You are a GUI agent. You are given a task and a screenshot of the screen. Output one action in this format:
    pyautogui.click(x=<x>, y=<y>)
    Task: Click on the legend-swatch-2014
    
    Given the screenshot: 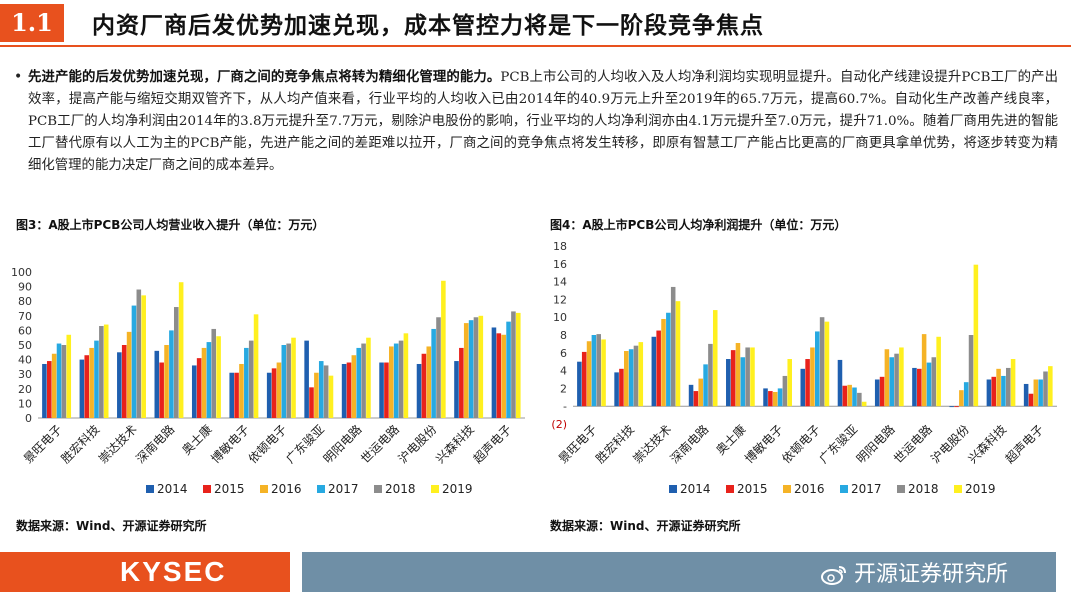 What is the action you would take?
    pyautogui.click(x=150, y=489)
    